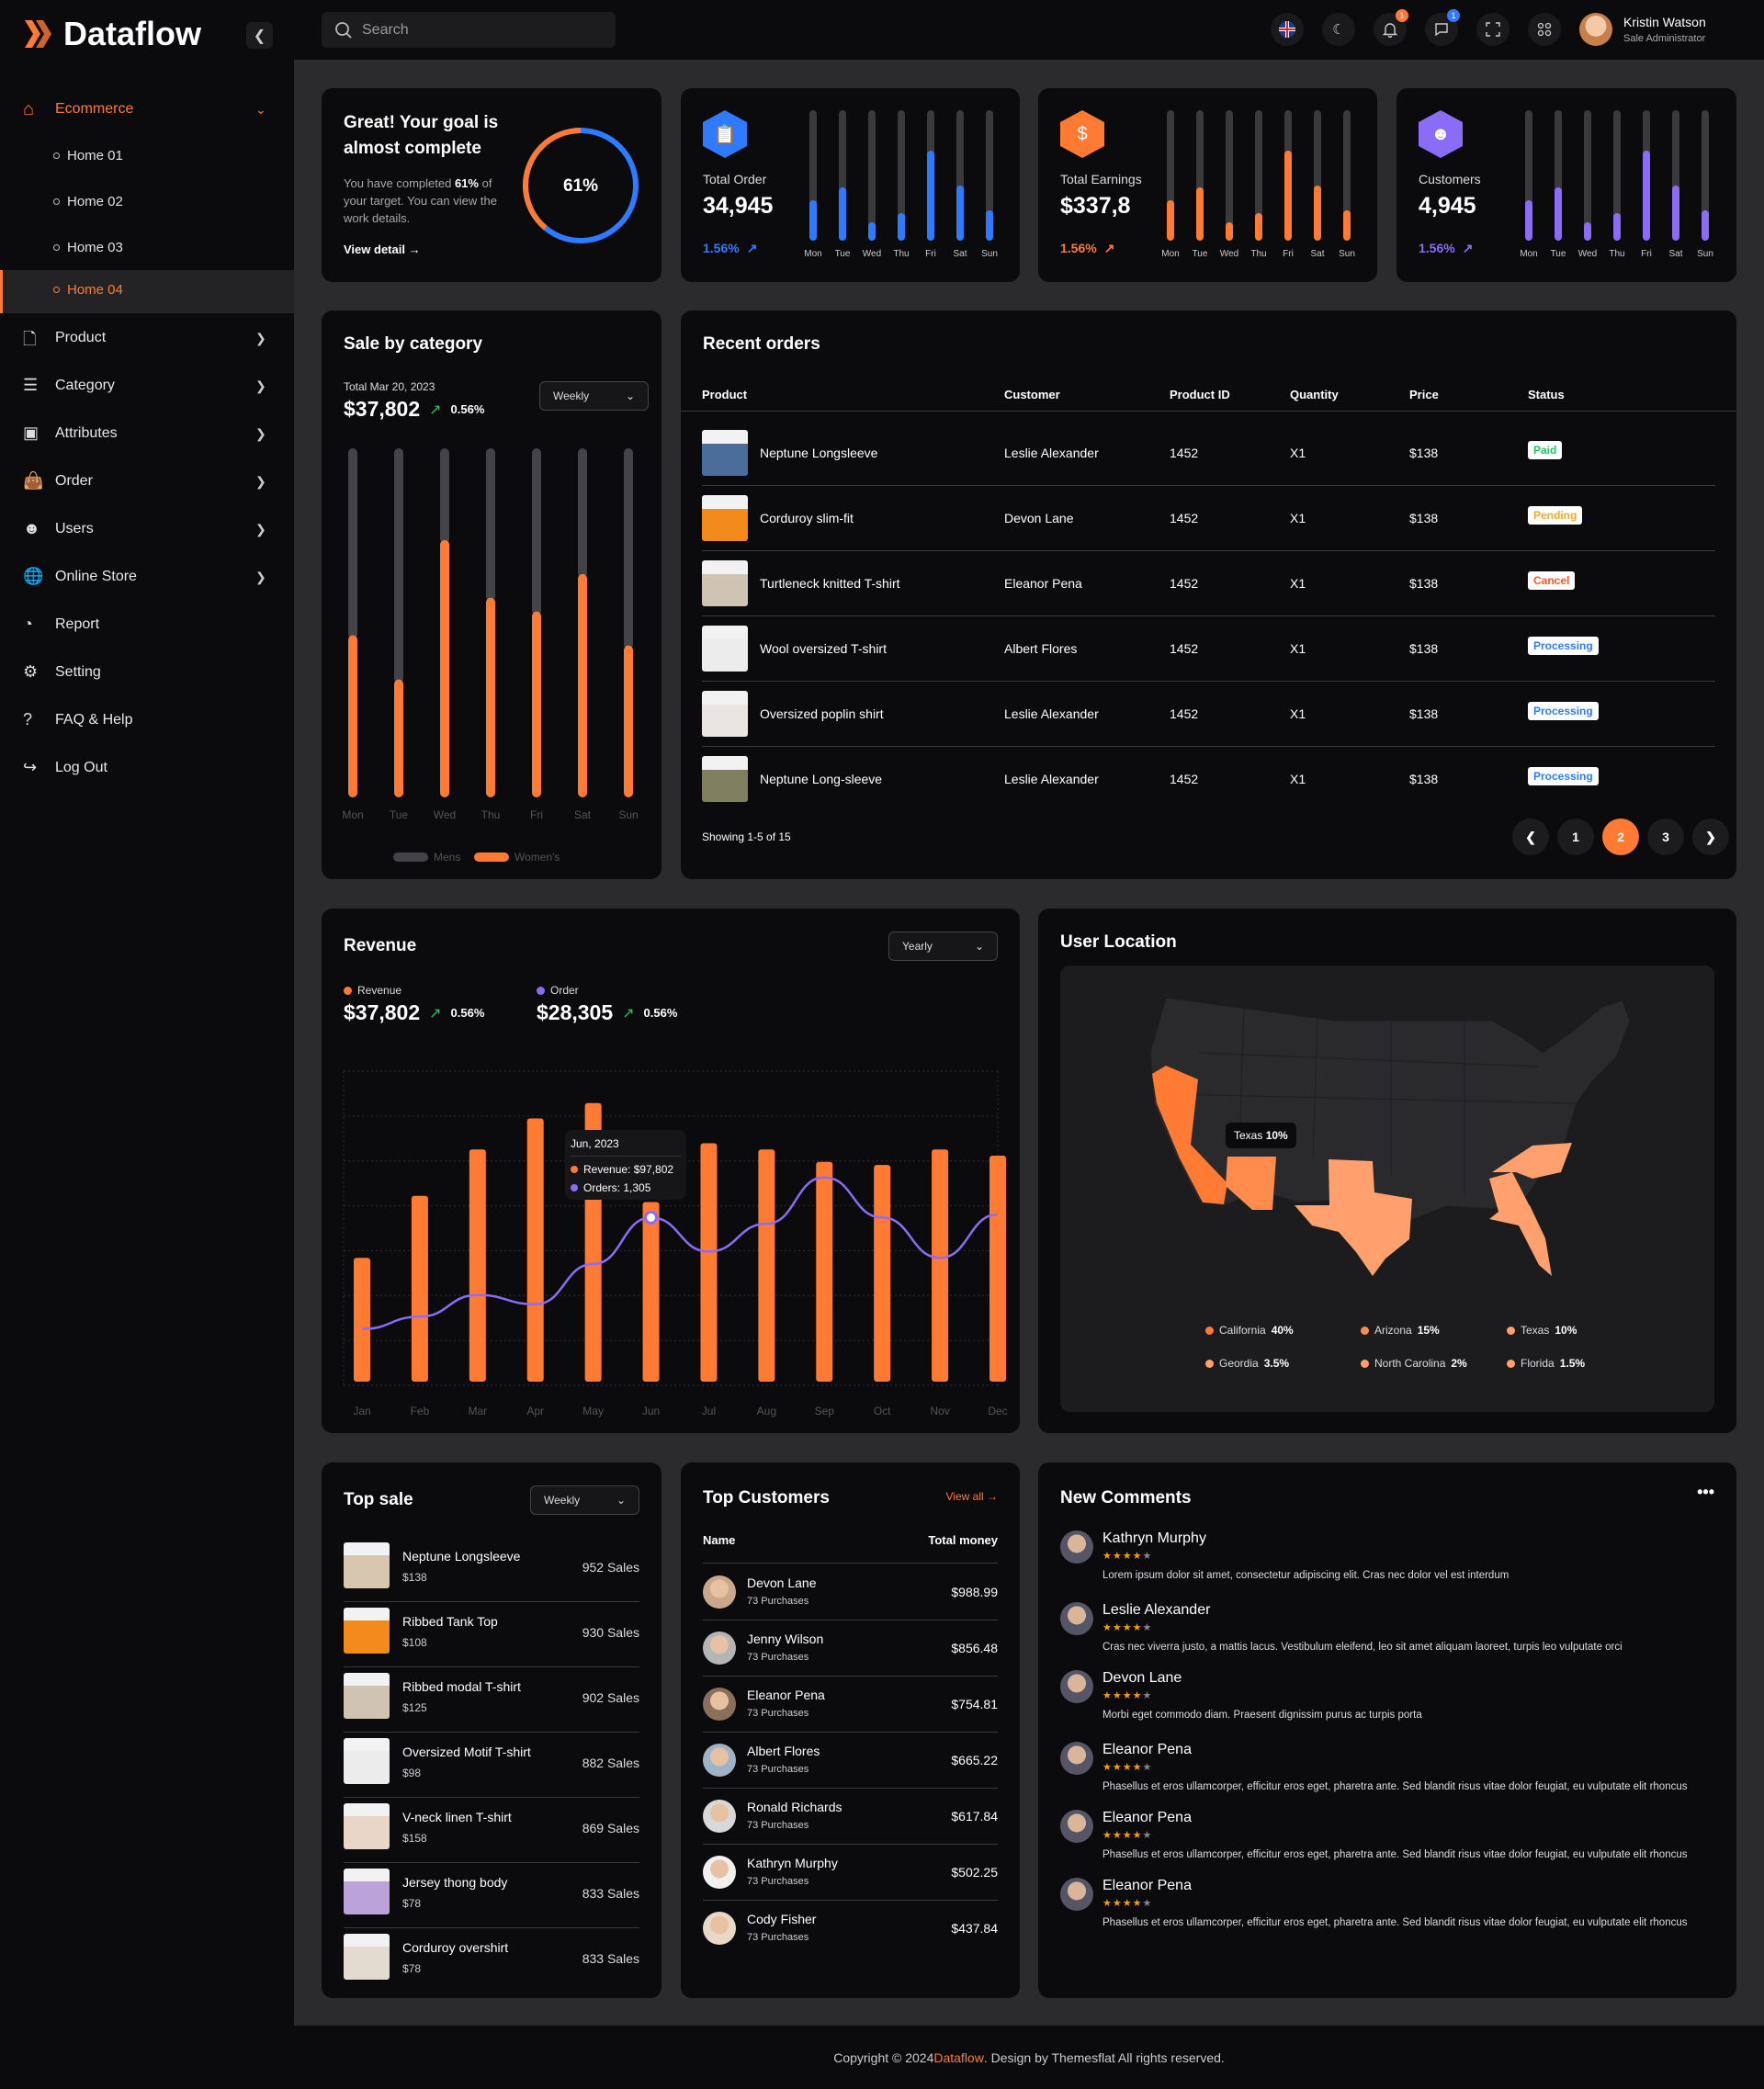 This screenshot has width=1764, height=2089. I want to click on top-sale-item: Corduroy overshirt $78 833 Sales, so click(491, 1960).